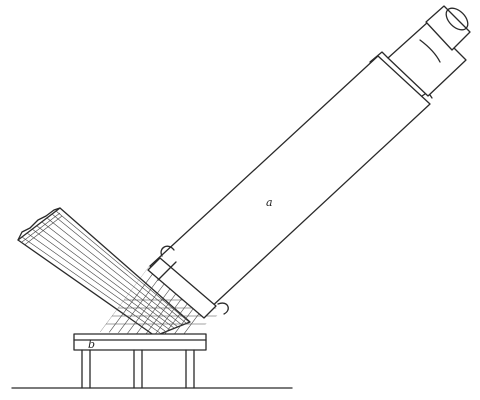 The height and width of the screenshot is (400, 480). What do you see at coordinates (138, 369) in the screenshot?
I see `plate-legs` at bounding box center [138, 369].